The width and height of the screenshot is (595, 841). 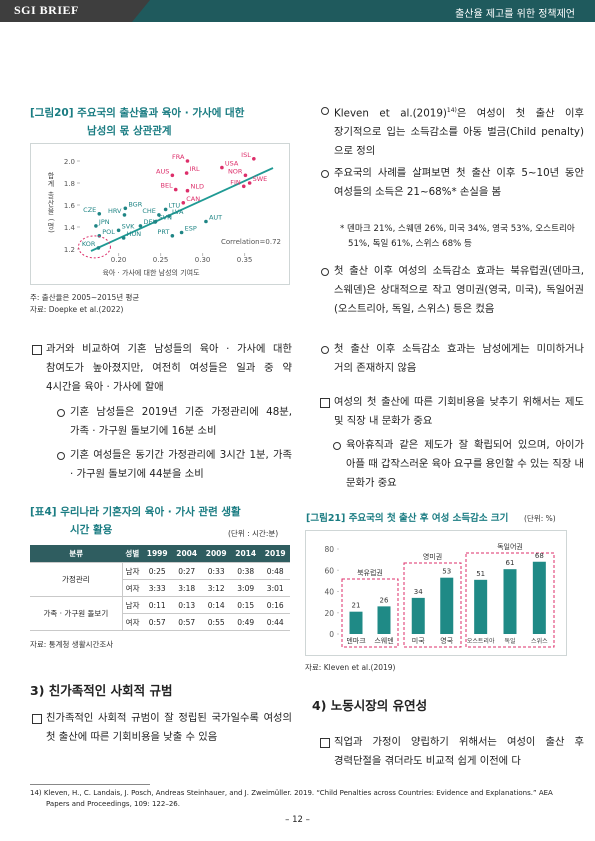 I want to click on x-axis-label: 육아 · 가사에 대한 남성의 기여도, so click(x=151, y=272).